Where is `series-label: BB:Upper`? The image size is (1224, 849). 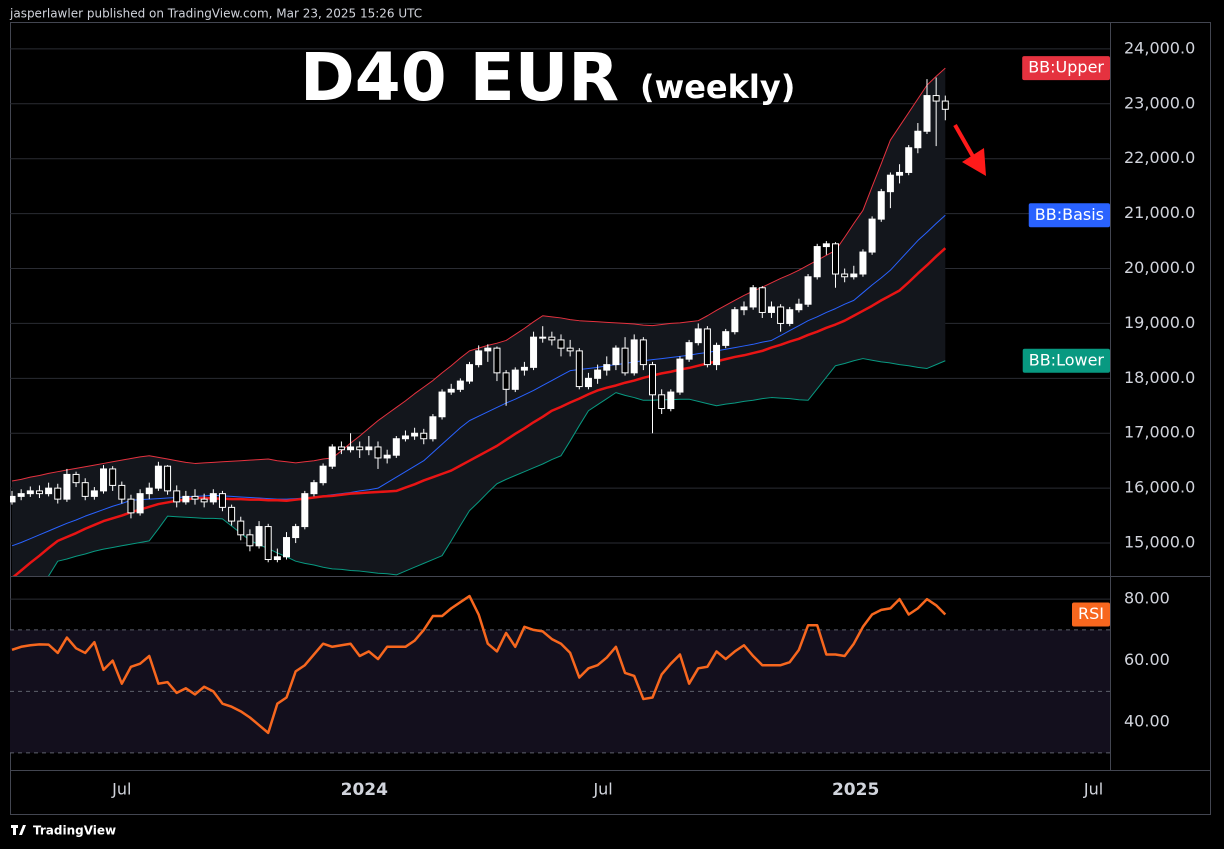
series-label: BB:Upper is located at coordinates (1066, 67).